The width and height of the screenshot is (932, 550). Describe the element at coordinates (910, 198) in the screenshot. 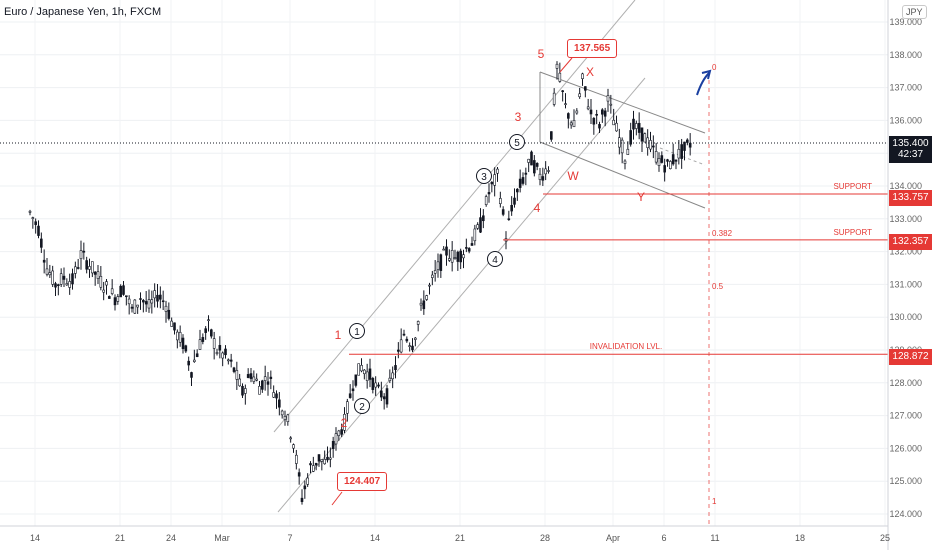

I see `support-1-label: 133.757` at that location.